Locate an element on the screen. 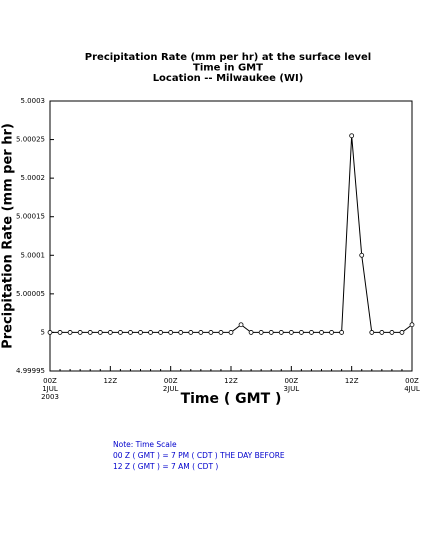 The width and height of the screenshot is (425, 550). note: 12 Z ( GMT ) = 7 AM ( CDT ) is located at coordinates (165, 466).